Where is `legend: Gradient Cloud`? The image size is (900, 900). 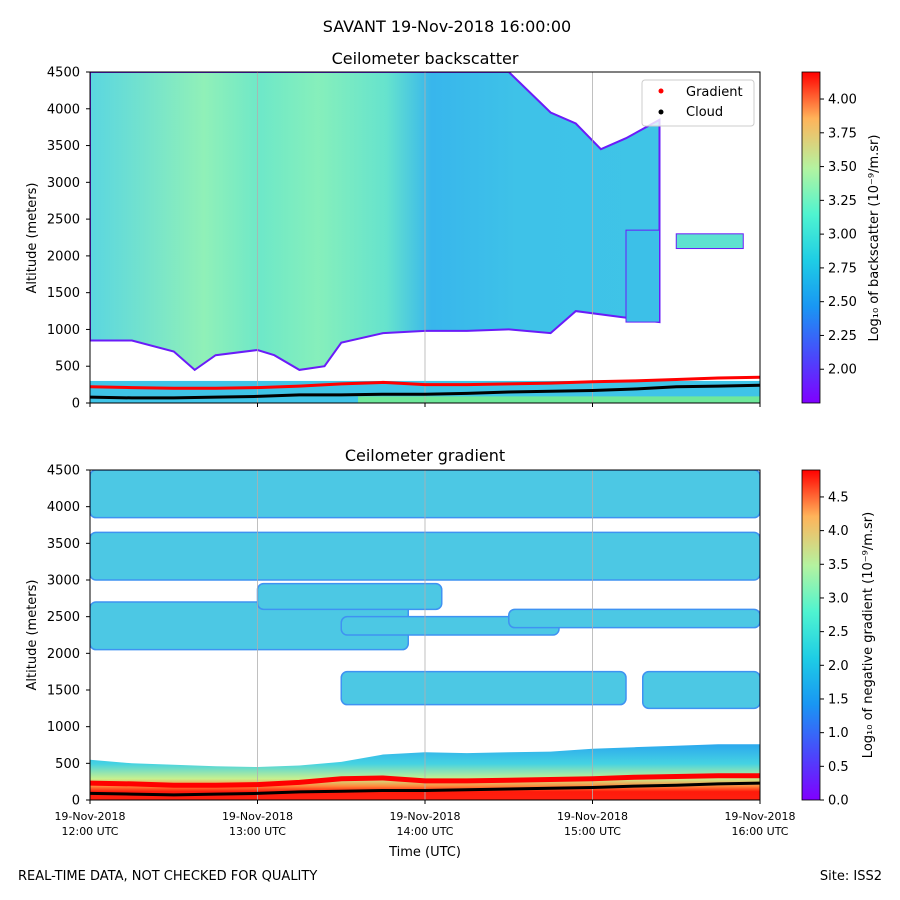 legend: Gradient Cloud is located at coordinates (698, 103).